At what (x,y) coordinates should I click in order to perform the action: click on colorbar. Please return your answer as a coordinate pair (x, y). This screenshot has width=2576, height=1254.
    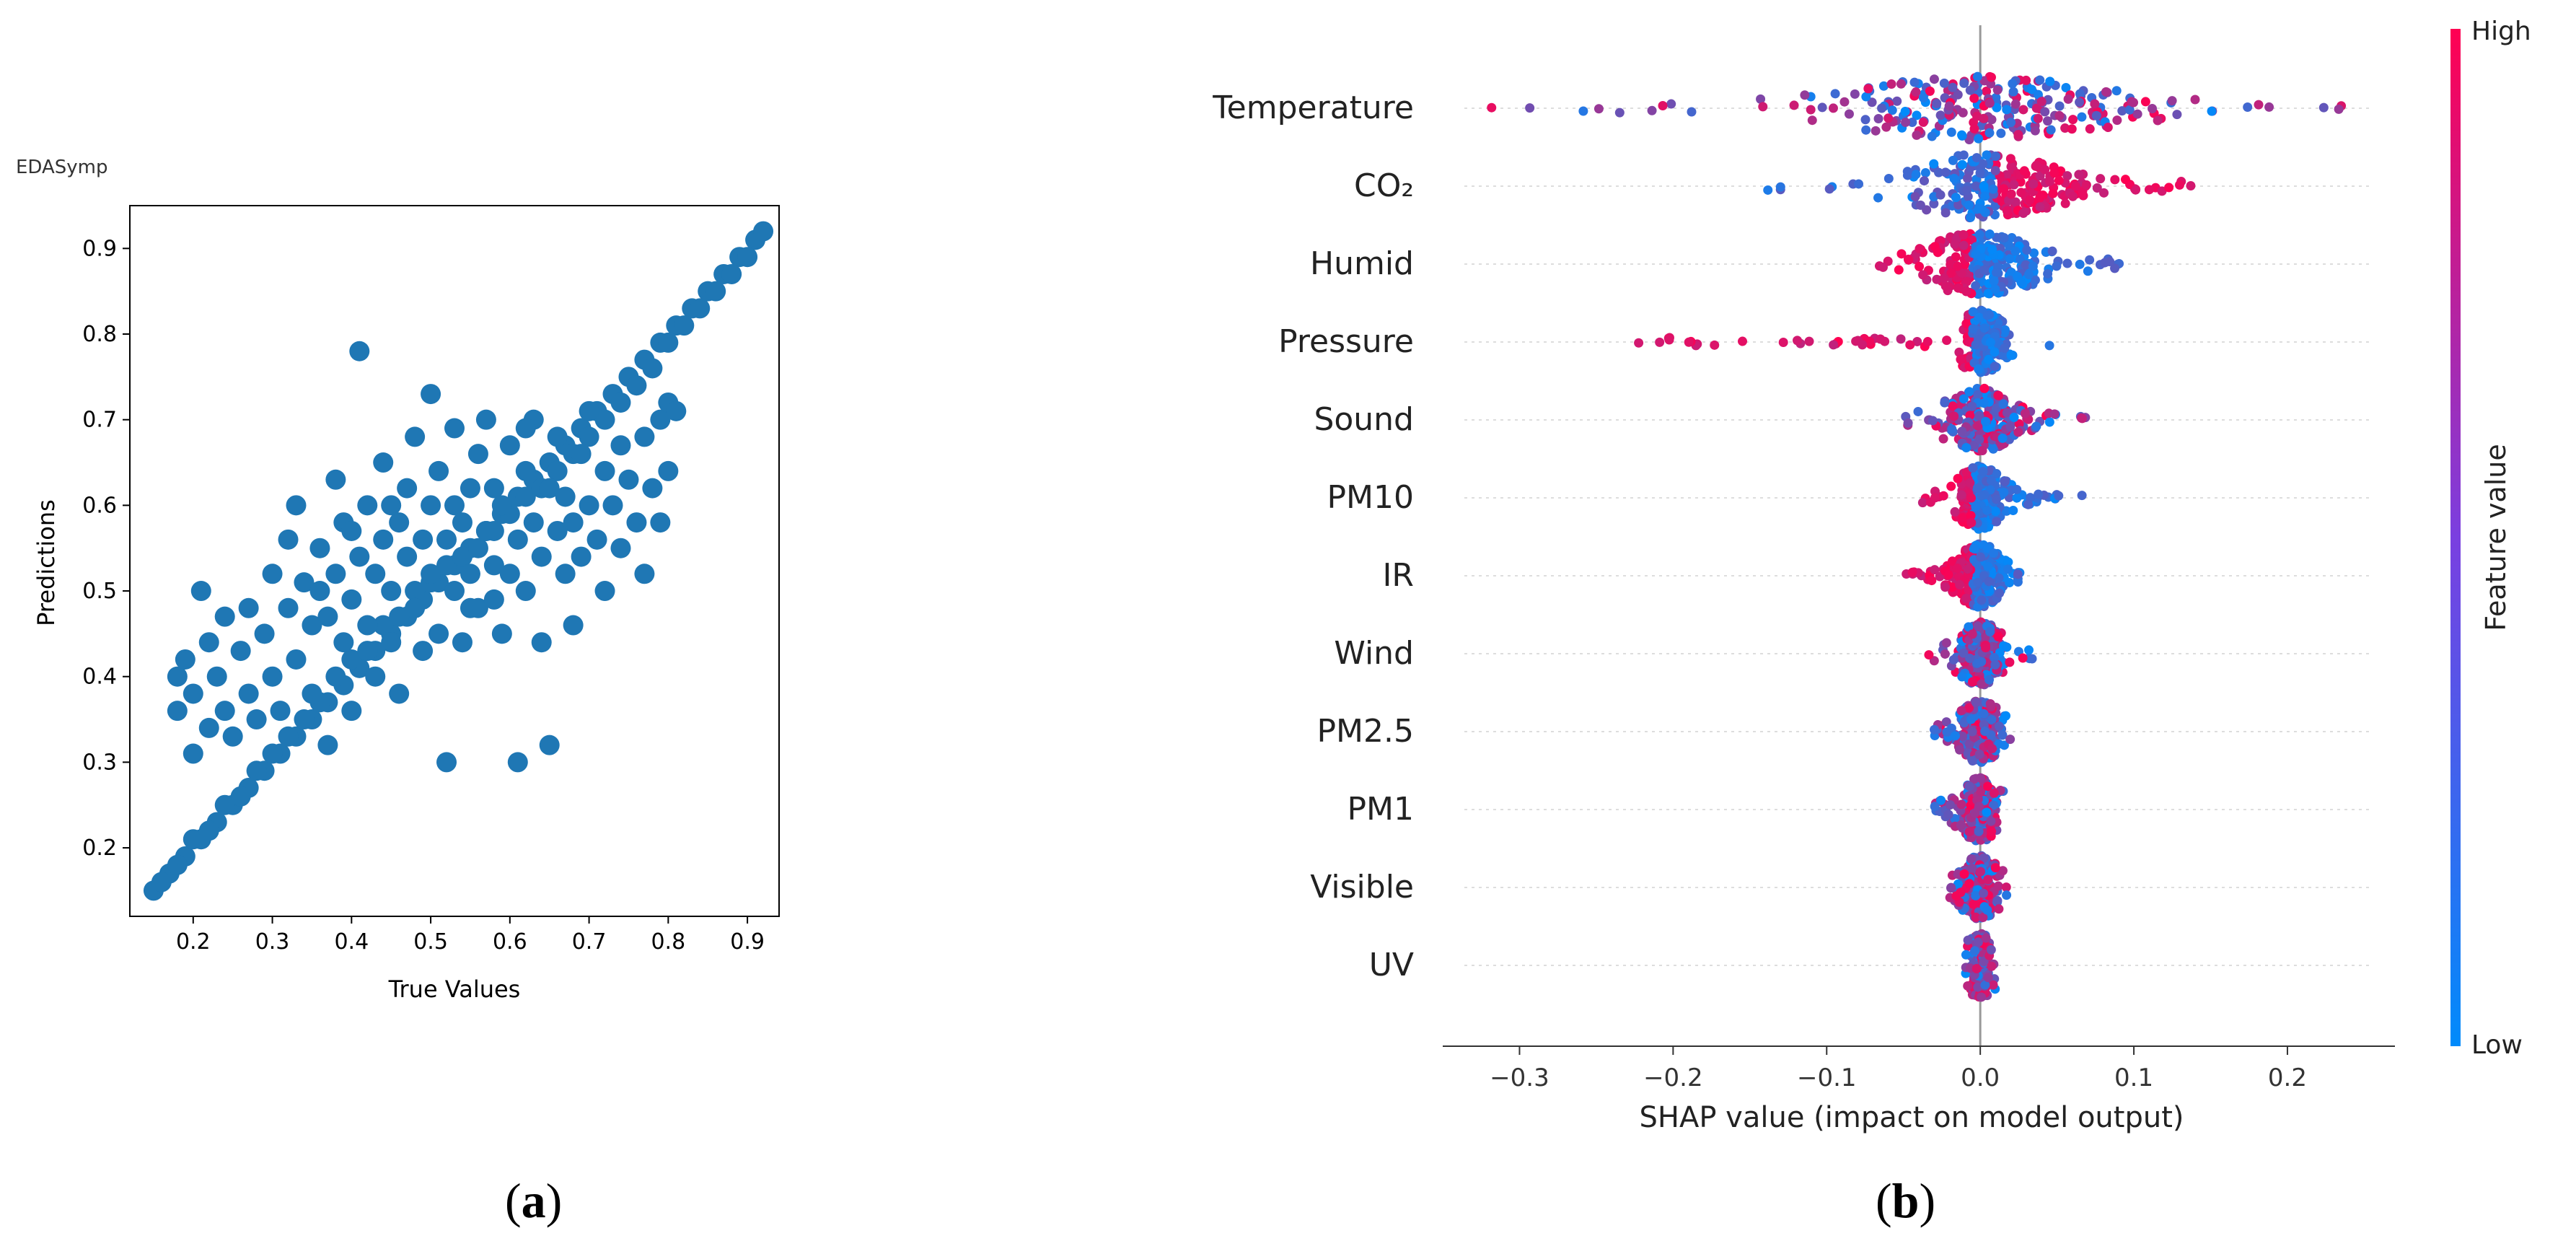
    Looking at the image, I should click on (2455, 537).